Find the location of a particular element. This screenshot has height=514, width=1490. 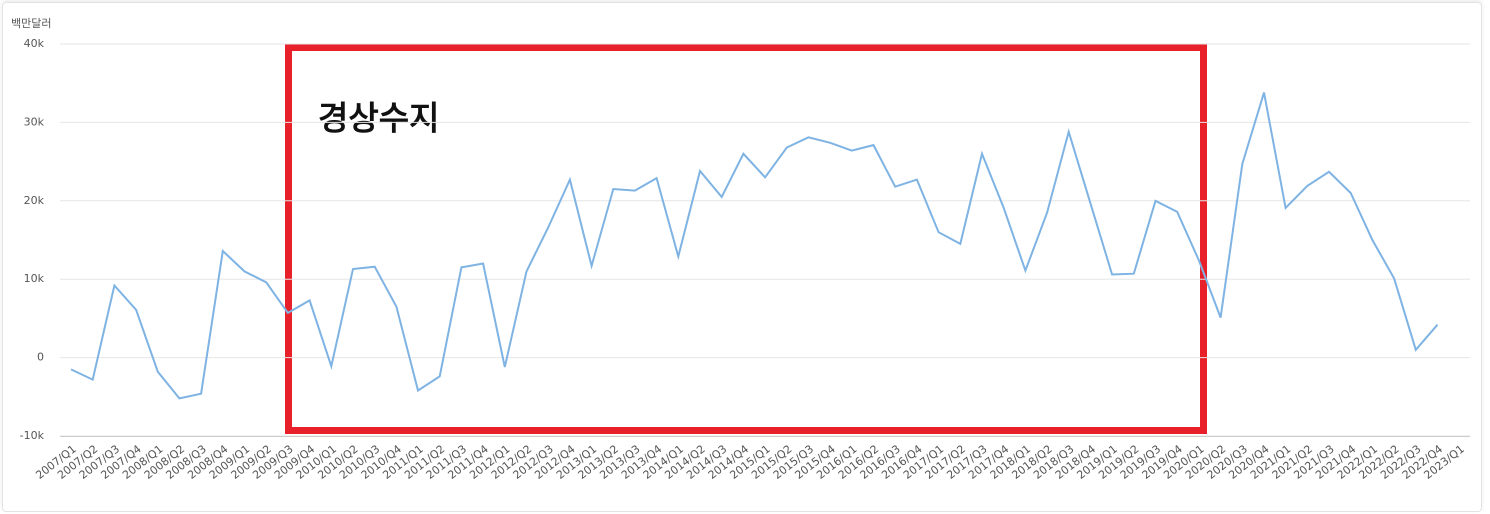

y-tick-label: -10k is located at coordinates (32, 435).